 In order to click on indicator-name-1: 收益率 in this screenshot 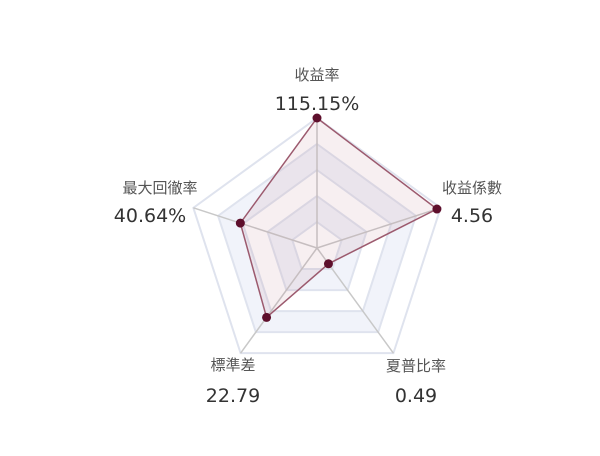, I will do `click(316, 75)`.